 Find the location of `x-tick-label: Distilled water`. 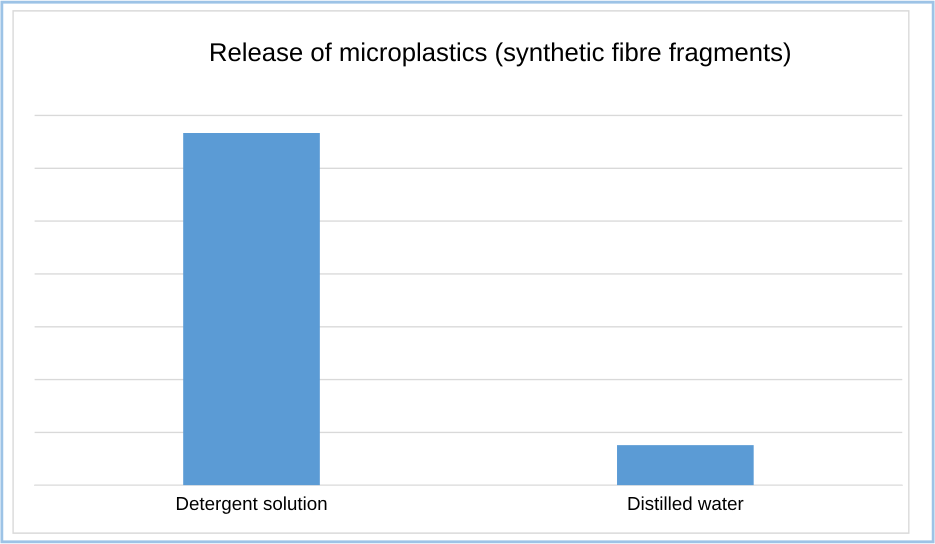

x-tick-label: Distilled water is located at coordinates (686, 503).